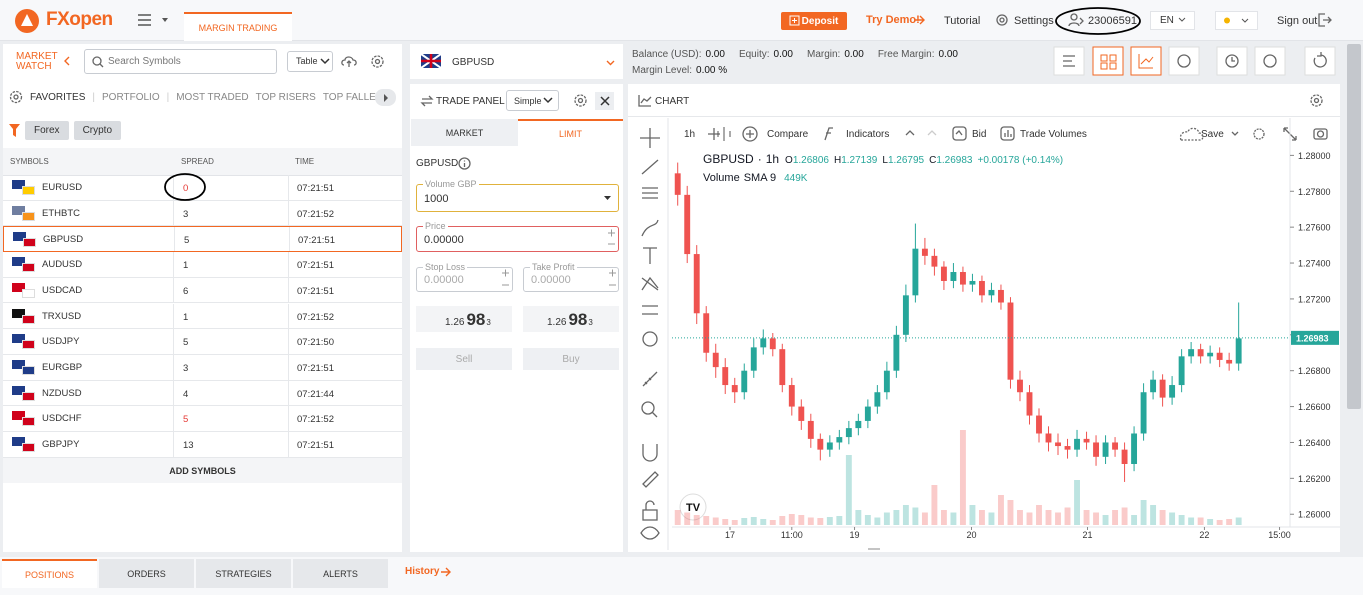  Describe the element at coordinates (202, 316) in the screenshot. I see `symbol-row: TRXUSD 1 07:21:52` at that location.